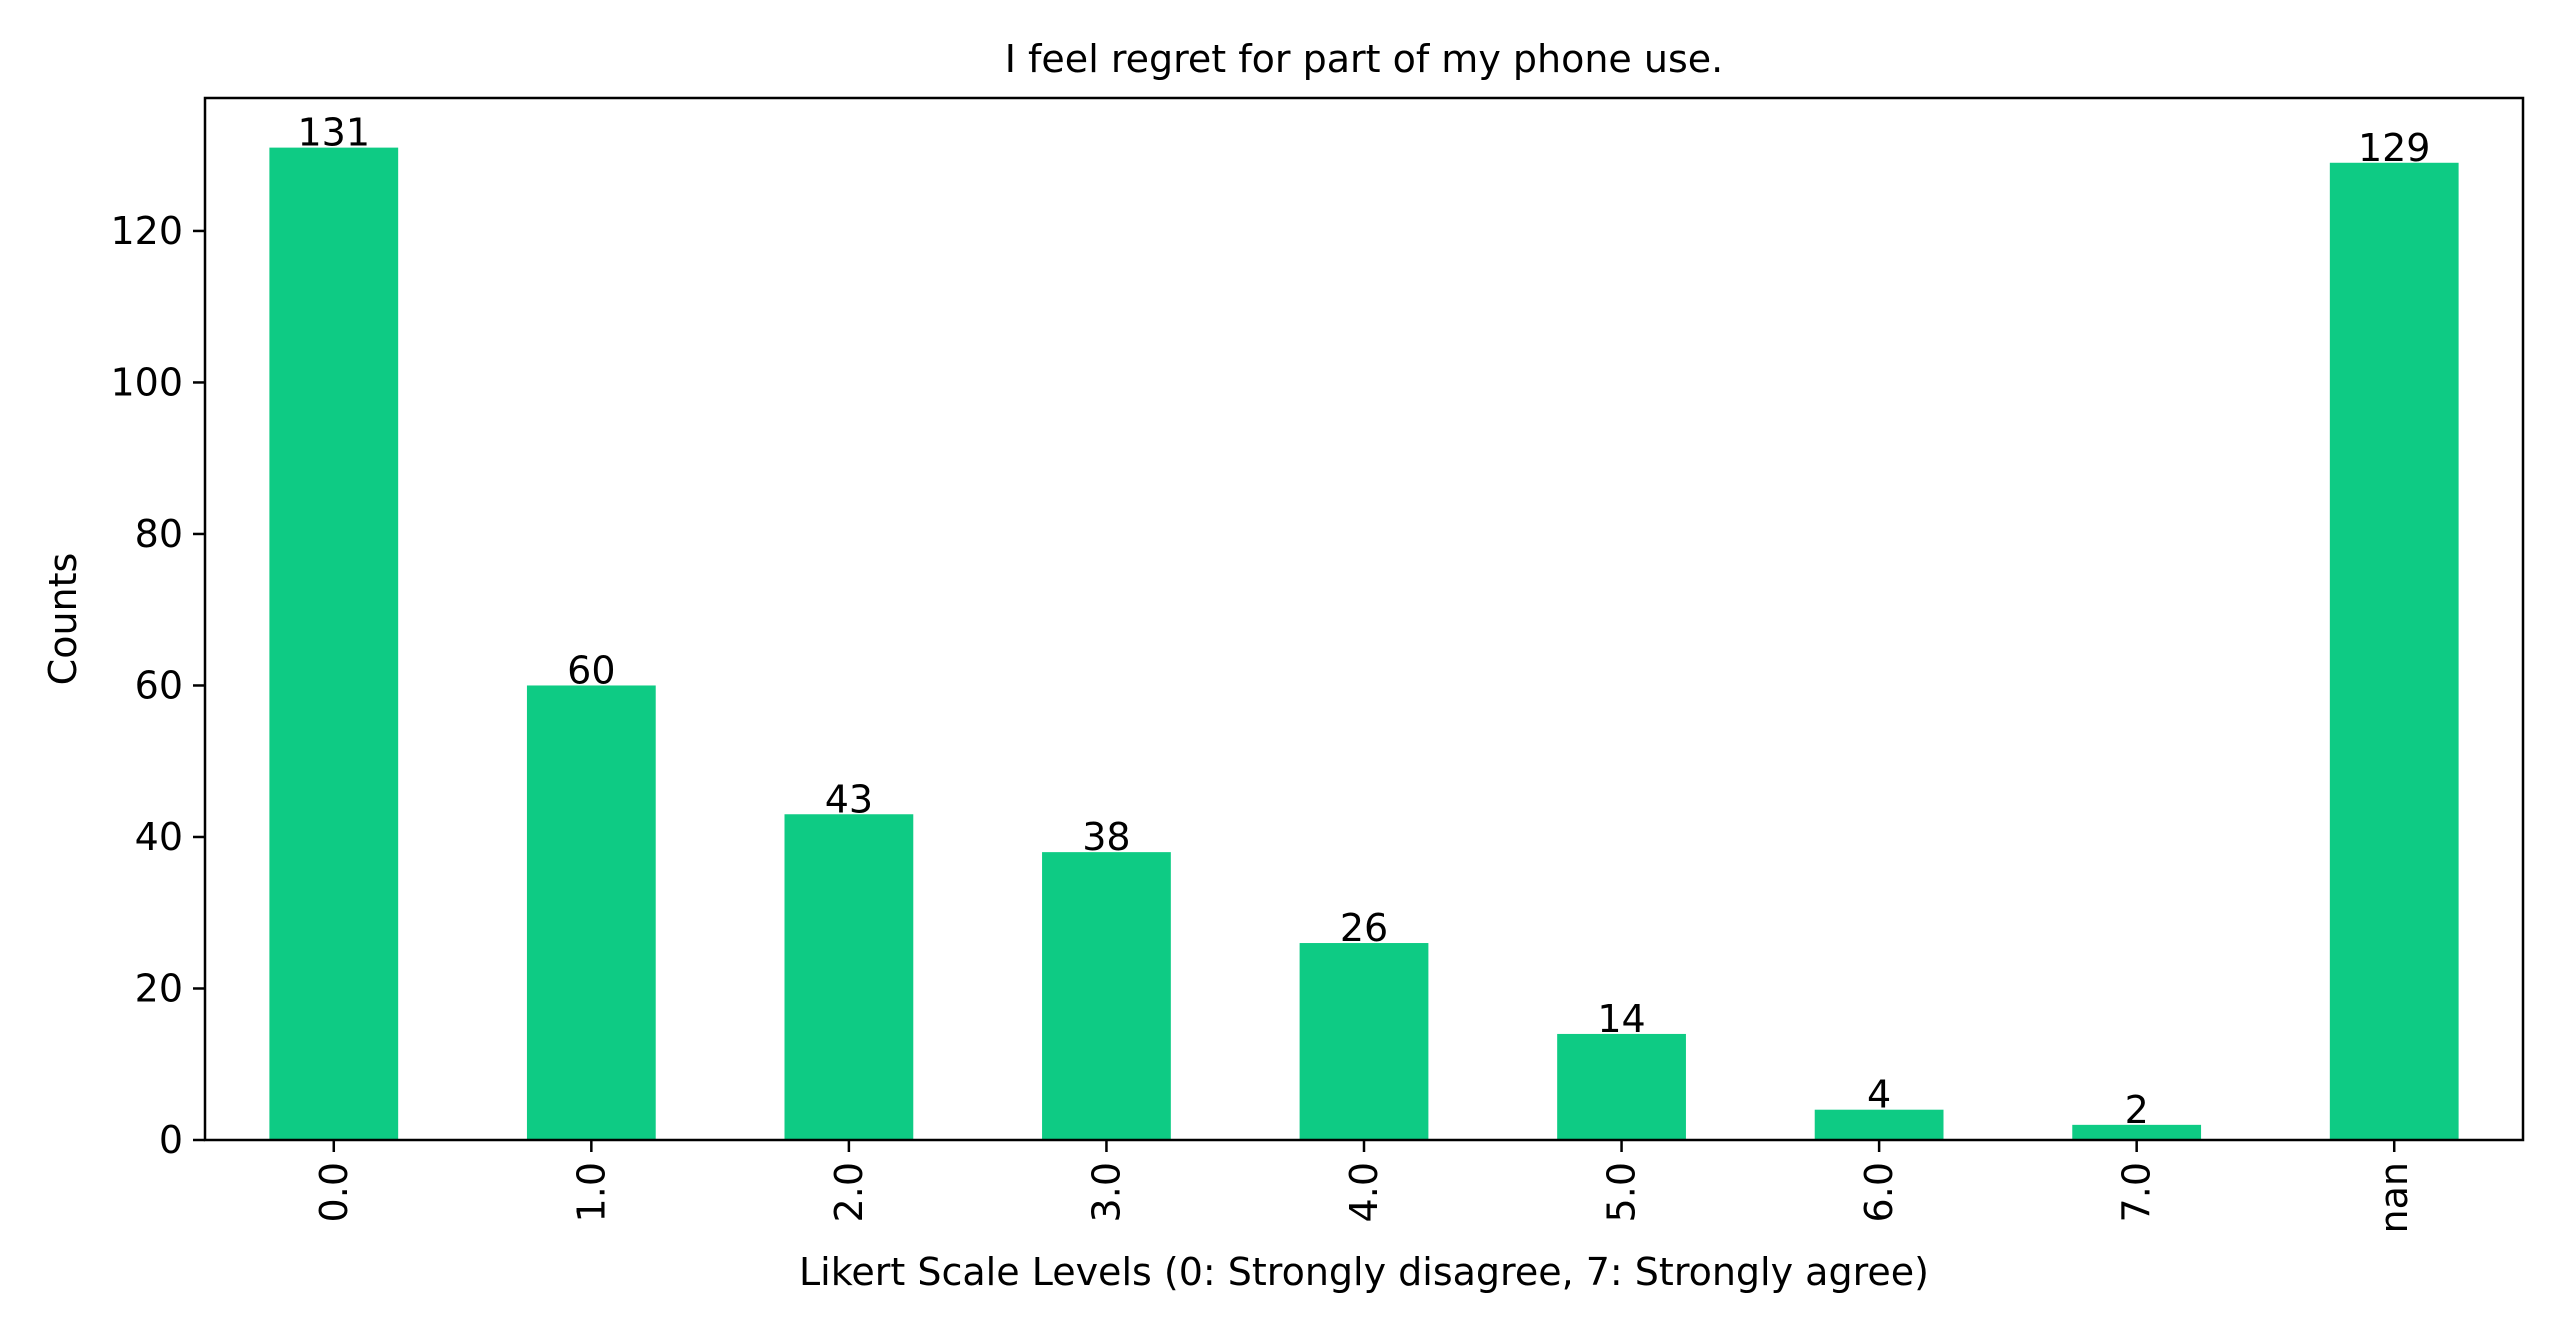 This screenshot has width=2560, height=1341. What do you see at coordinates (1364, 1192) in the screenshot?
I see `x-tick-label: 4.0` at bounding box center [1364, 1192].